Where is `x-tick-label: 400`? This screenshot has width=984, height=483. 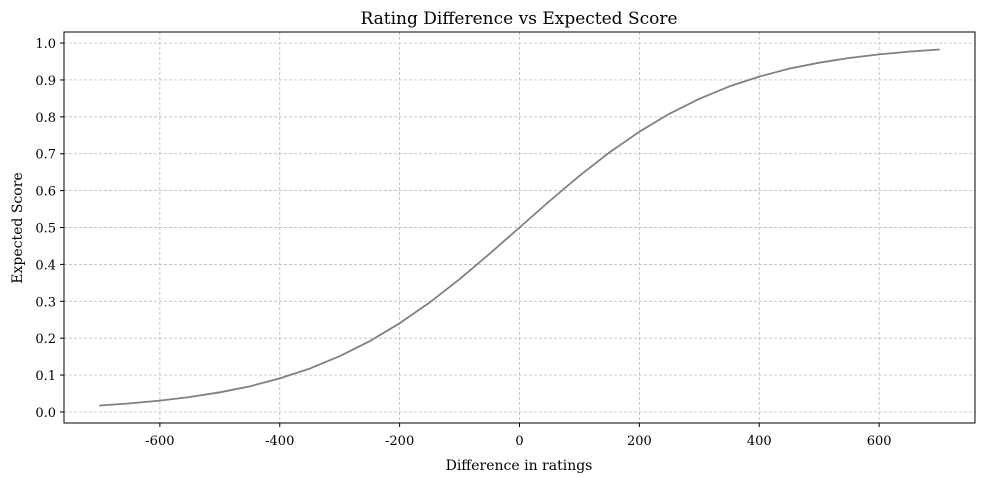
x-tick-label: 400 is located at coordinates (759, 441).